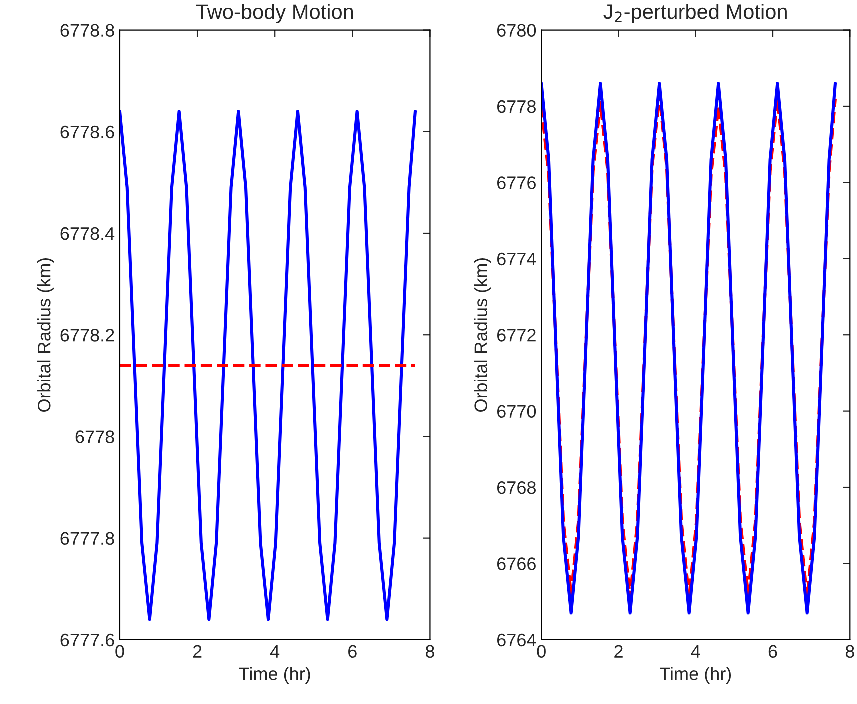 The height and width of the screenshot is (704, 857). What do you see at coordinates (517, 30) in the screenshot?
I see `y-tick-label: 6780` at bounding box center [517, 30].